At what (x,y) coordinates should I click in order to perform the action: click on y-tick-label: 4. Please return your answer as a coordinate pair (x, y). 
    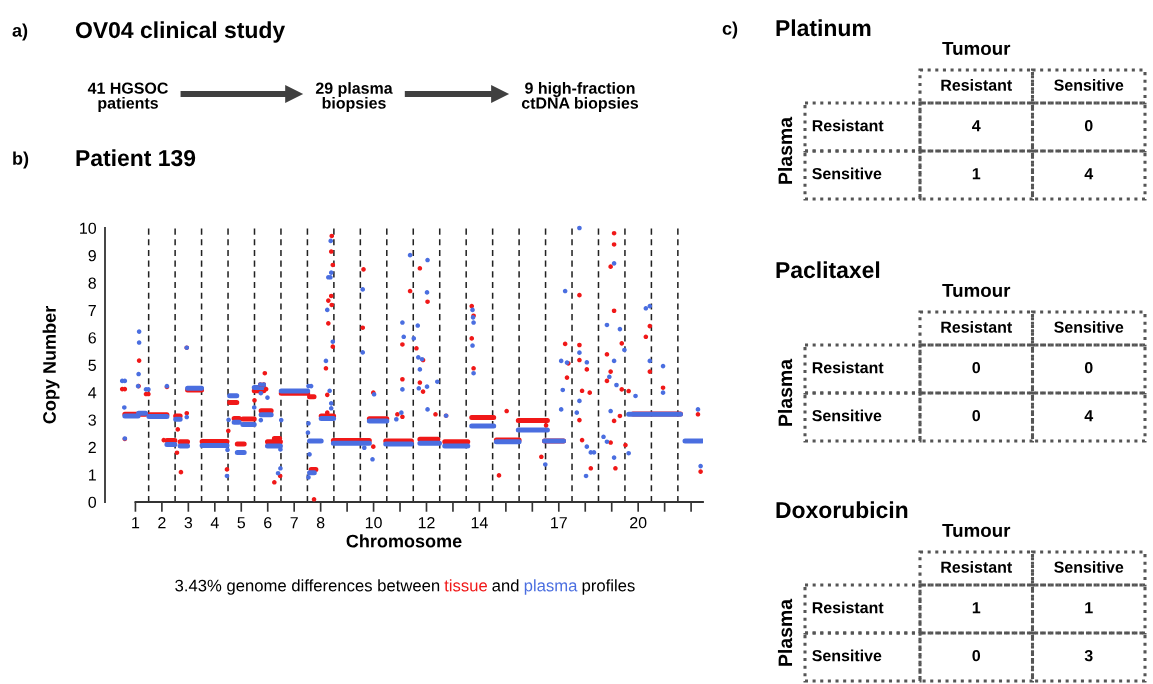
    Looking at the image, I should click on (92, 393).